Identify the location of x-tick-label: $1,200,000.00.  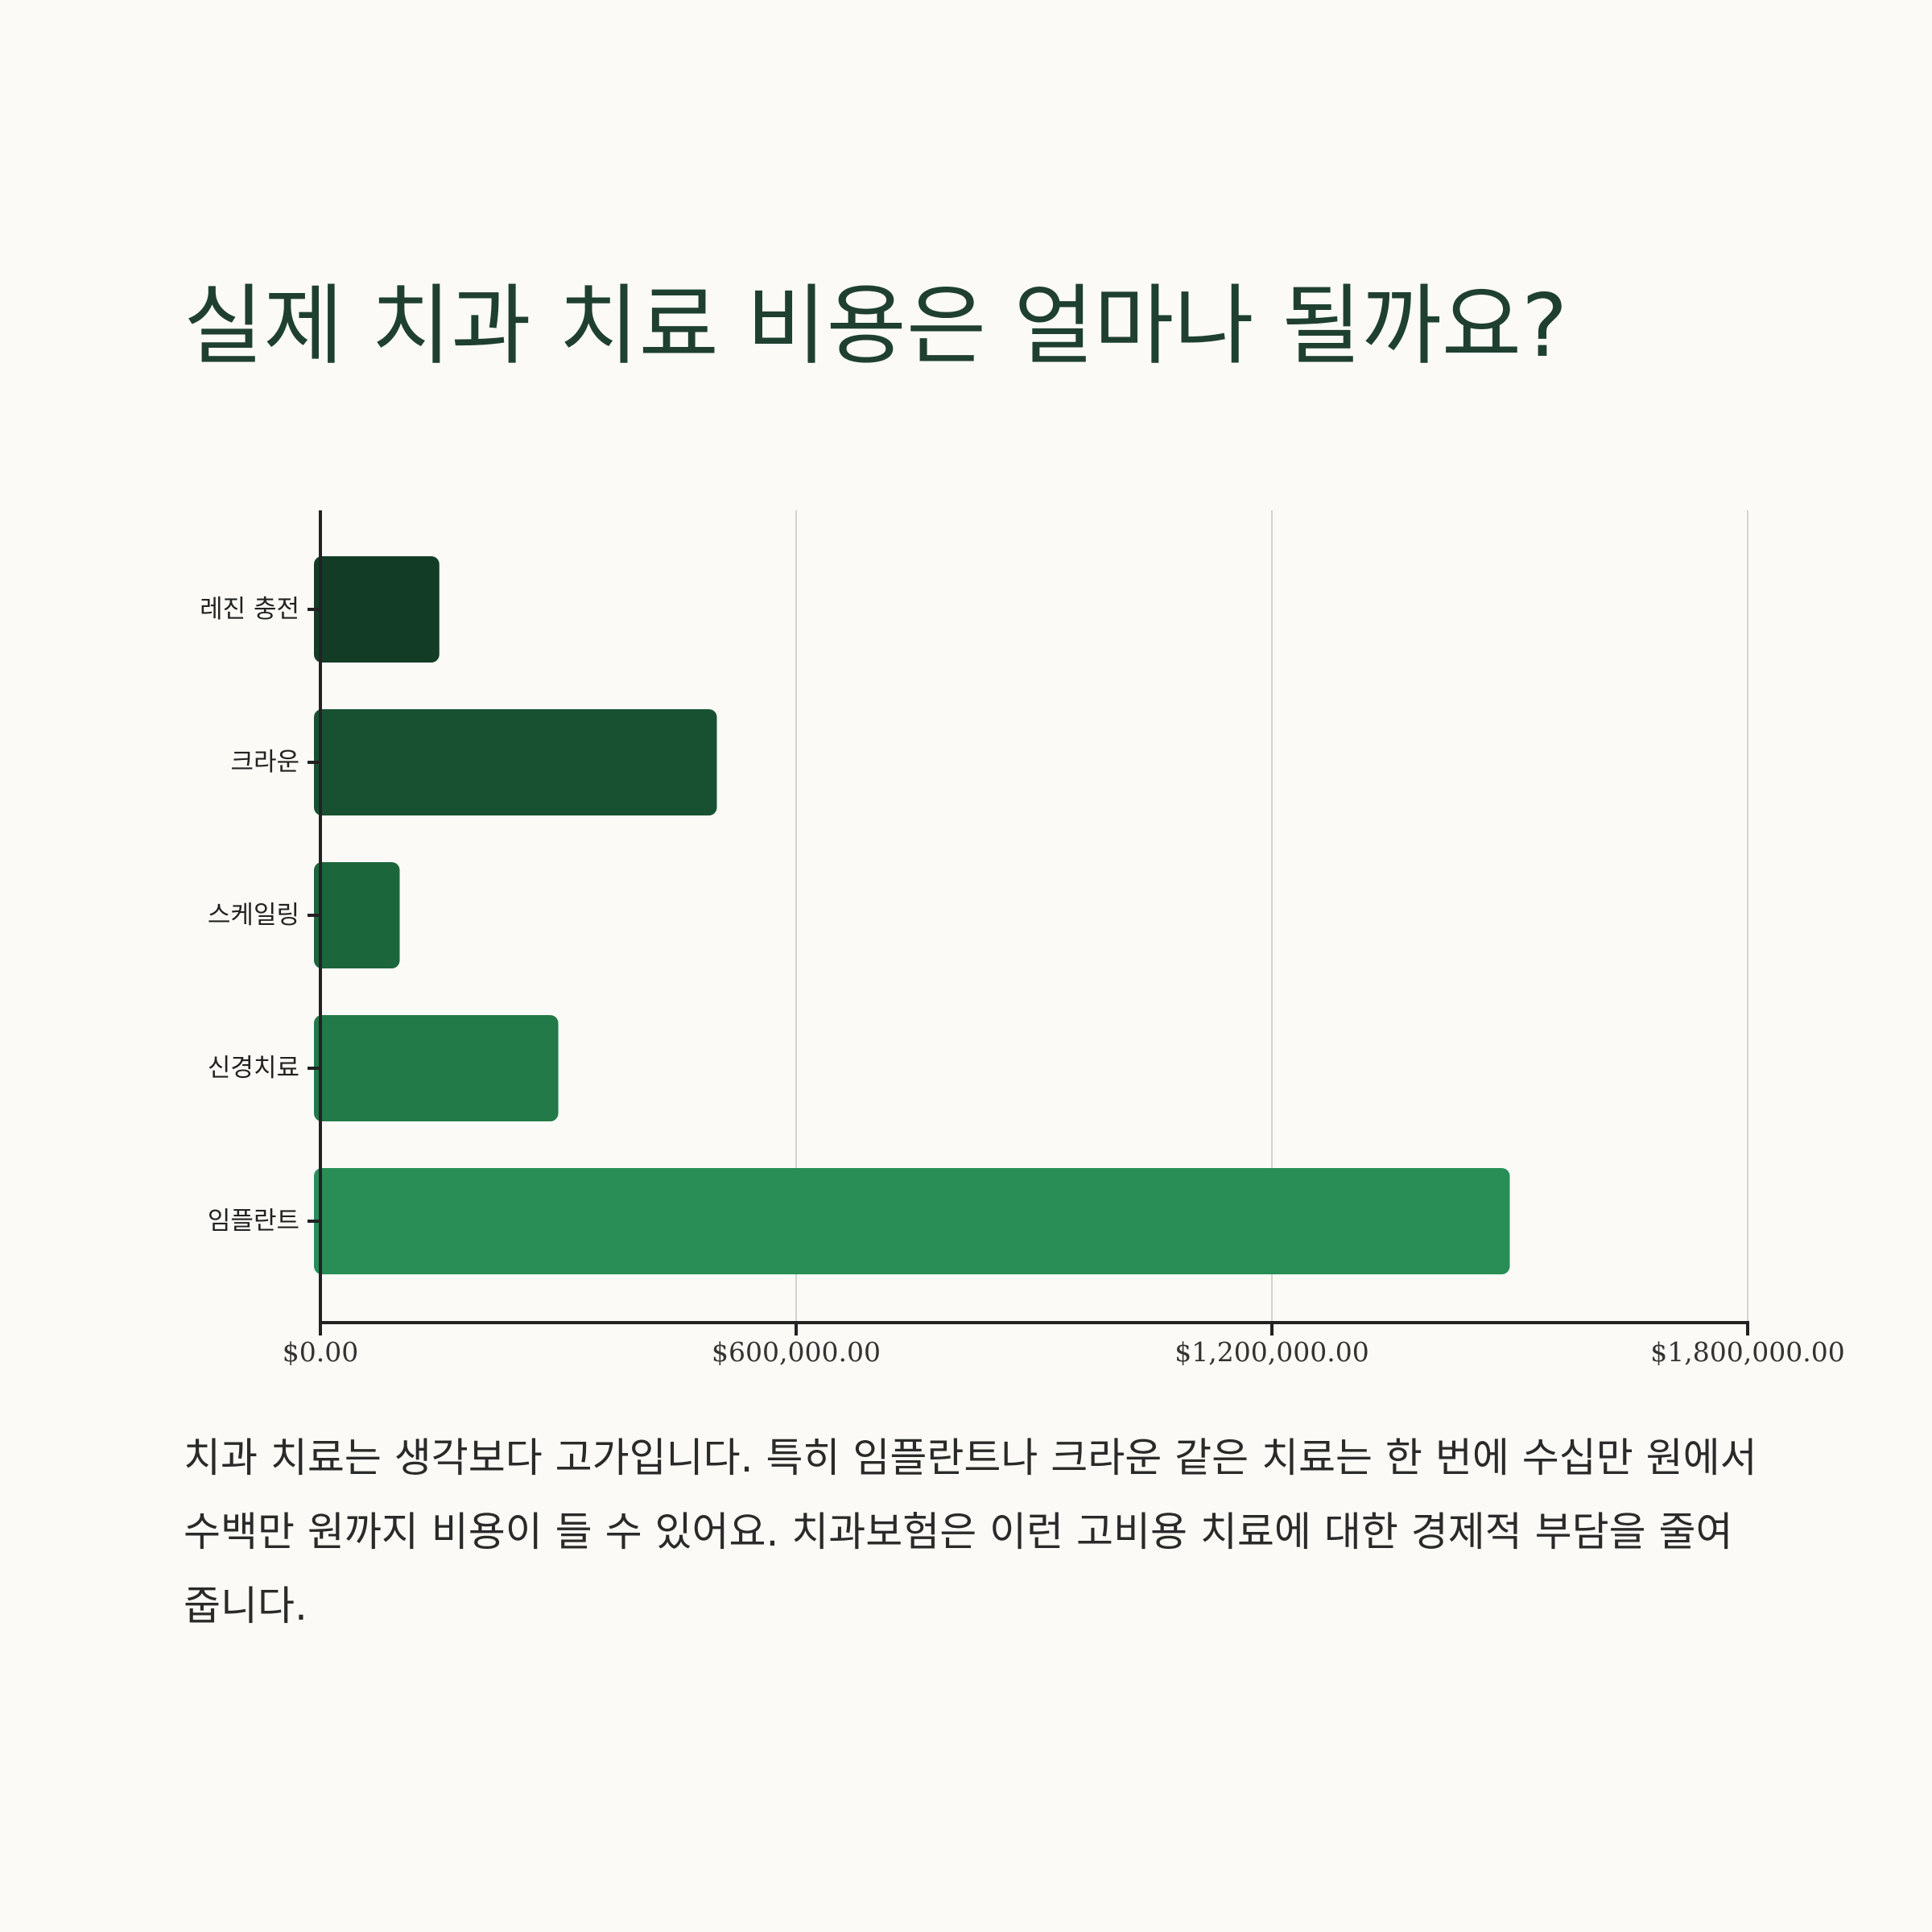
(1271, 1352).